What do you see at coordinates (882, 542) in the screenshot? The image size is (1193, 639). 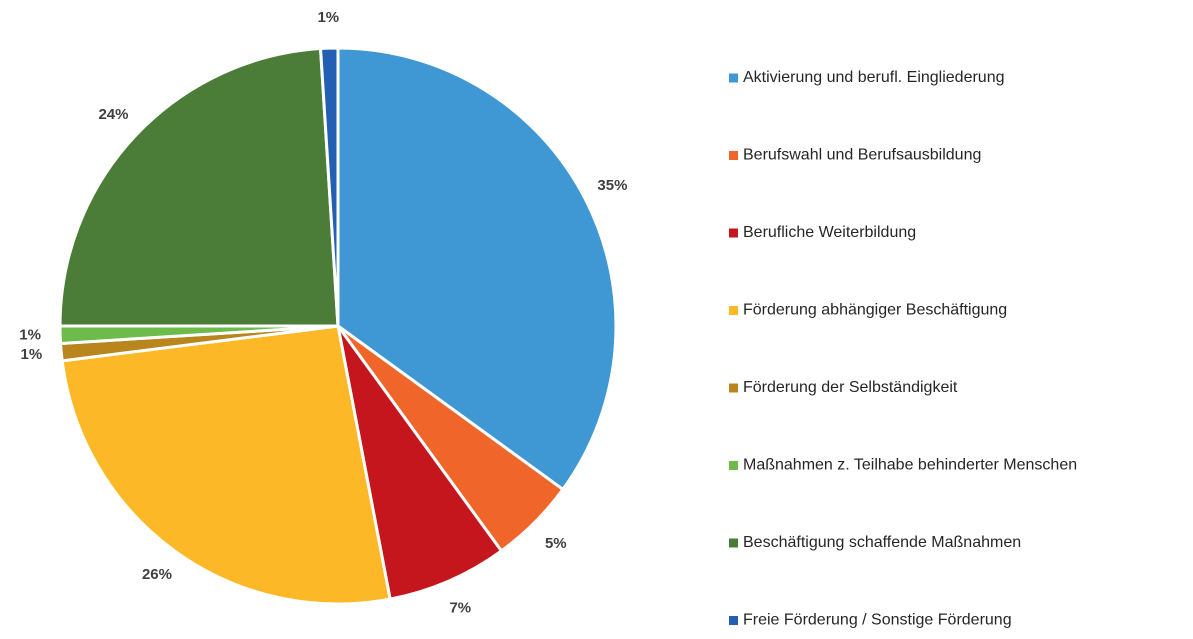 I see `legend-label: Beschäftigung schaffende Maßnahmen` at bounding box center [882, 542].